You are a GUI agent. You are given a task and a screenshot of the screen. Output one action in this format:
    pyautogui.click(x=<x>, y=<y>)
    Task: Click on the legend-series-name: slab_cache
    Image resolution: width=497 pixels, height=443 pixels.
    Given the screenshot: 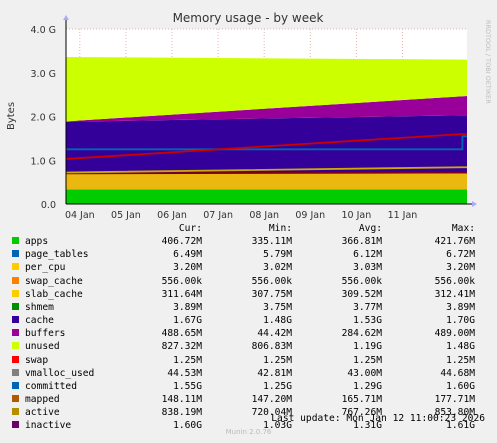 What is the action you would take?
    pyautogui.click(x=54, y=294)
    